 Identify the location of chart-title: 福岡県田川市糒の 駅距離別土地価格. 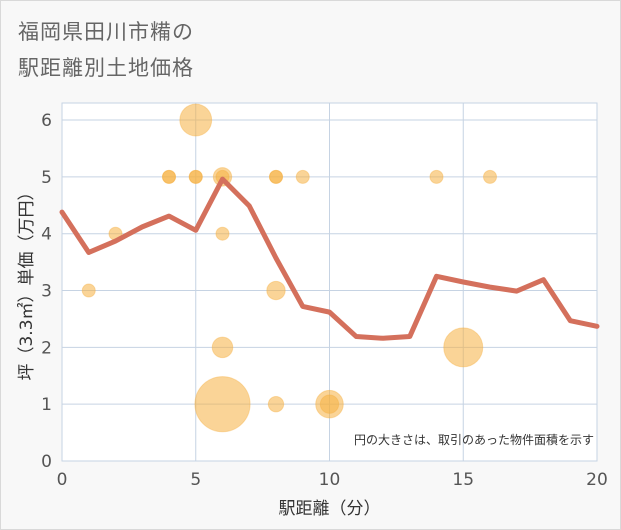
(106, 50).